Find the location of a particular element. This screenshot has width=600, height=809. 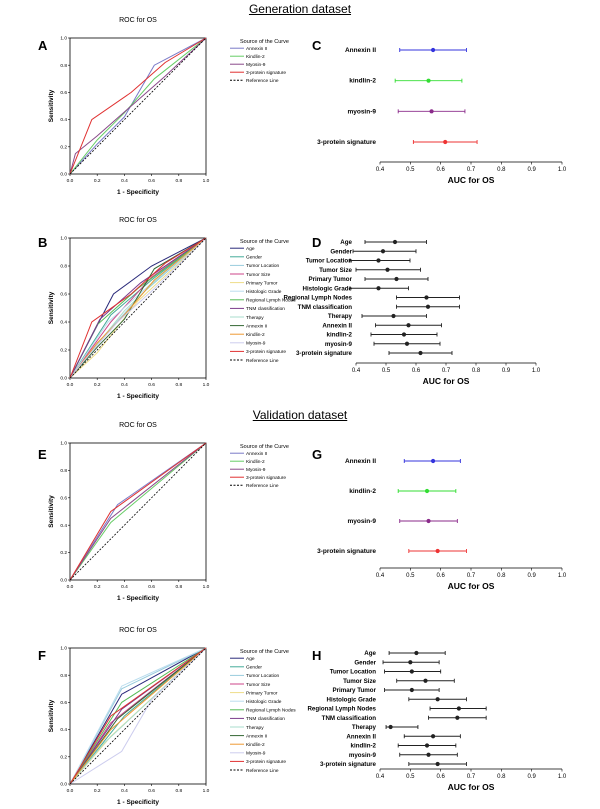

validation-section-title: Validation dataset is located at coordinates (300, 415).